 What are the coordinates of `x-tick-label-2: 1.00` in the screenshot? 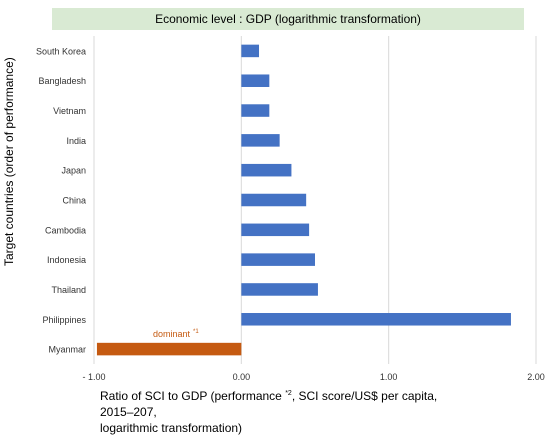 It's located at (389, 377).